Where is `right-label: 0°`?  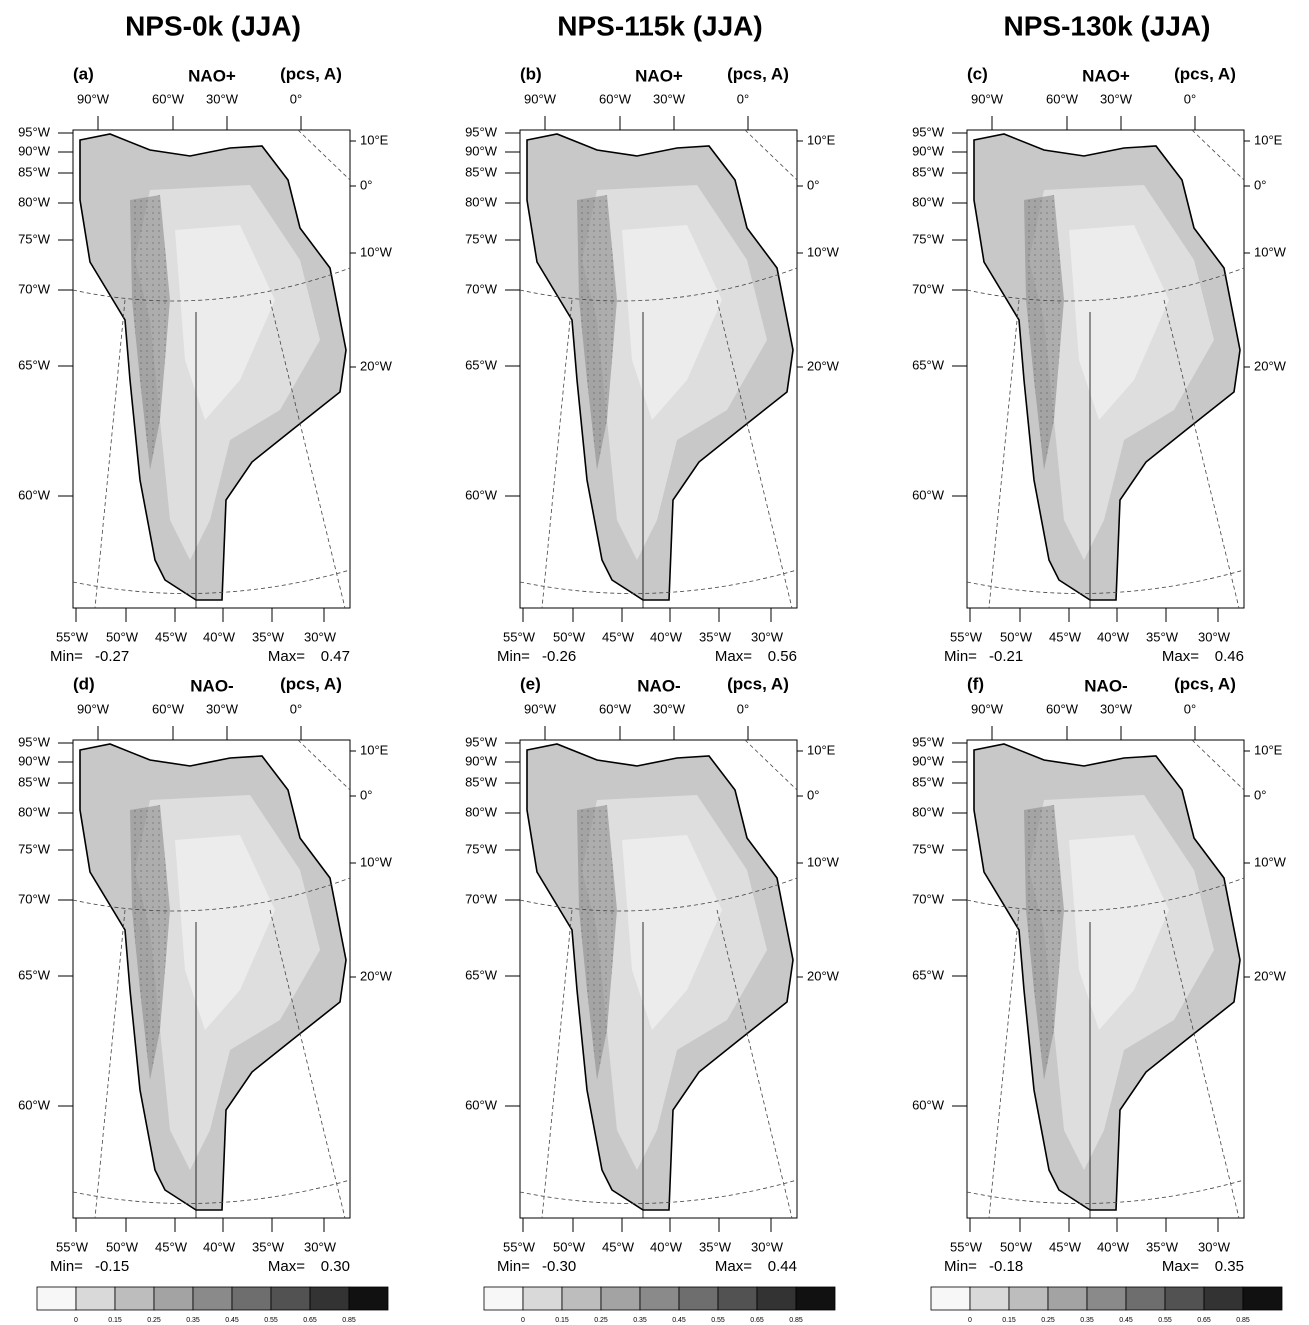
right-label: 0° is located at coordinates (1260, 794).